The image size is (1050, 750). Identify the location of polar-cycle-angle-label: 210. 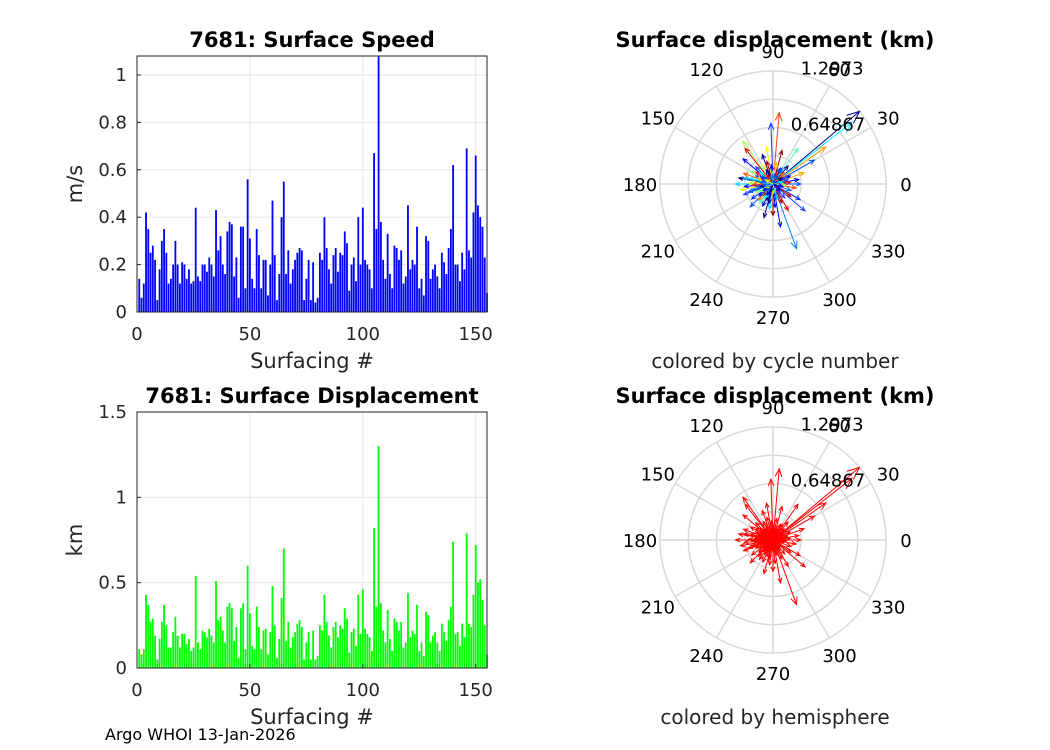
(658, 252).